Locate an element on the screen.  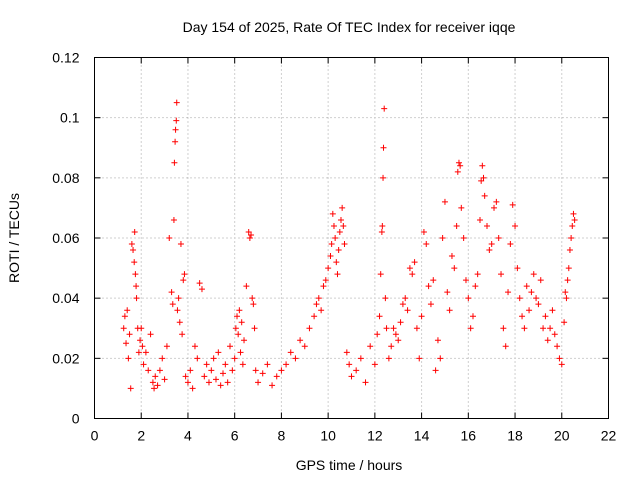
y-tick-label: 0.12 is located at coordinates (65, 58).